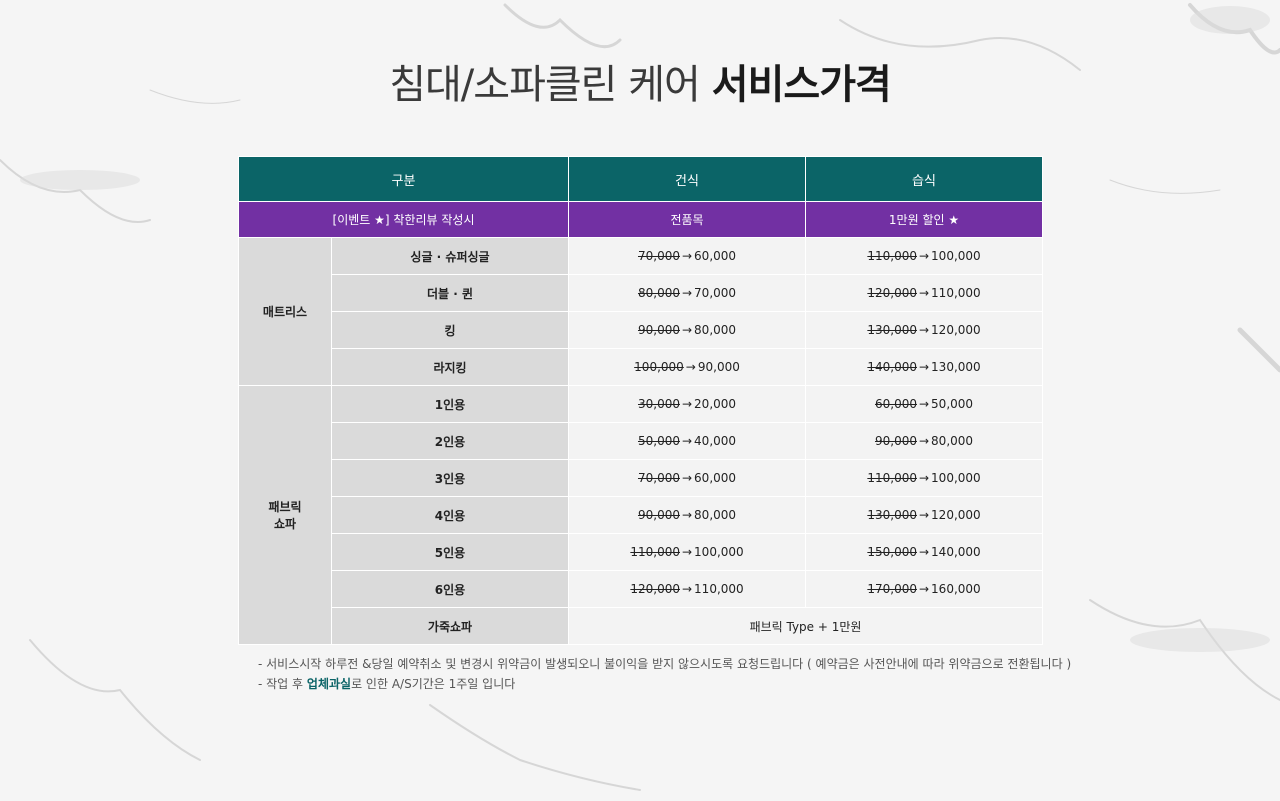  What do you see at coordinates (956, 367) in the screenshot?
I see `new-price: 130,000` at bounding box center [956, 367].